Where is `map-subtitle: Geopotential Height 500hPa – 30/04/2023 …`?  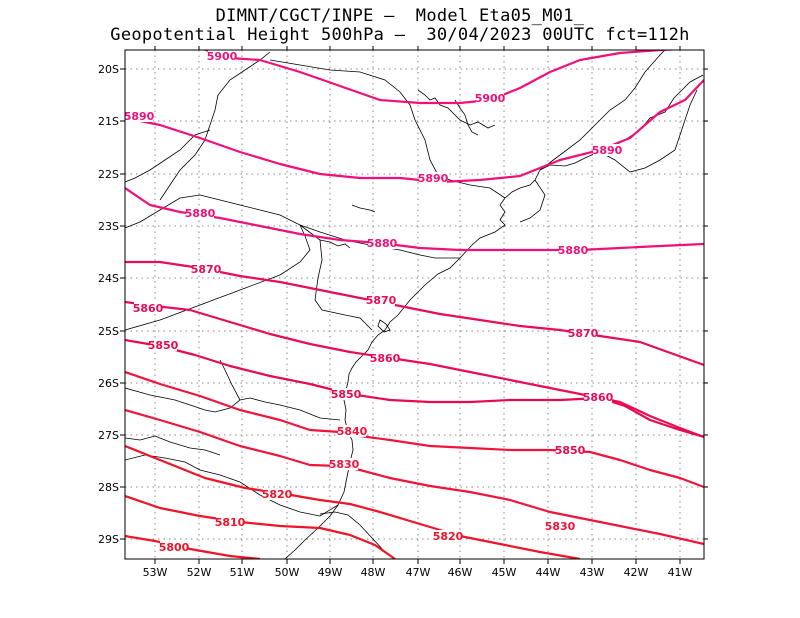 map-subtitle: Geopotential Height 500hPa – 30/04/2023 … is located at coordinates (400, 35).